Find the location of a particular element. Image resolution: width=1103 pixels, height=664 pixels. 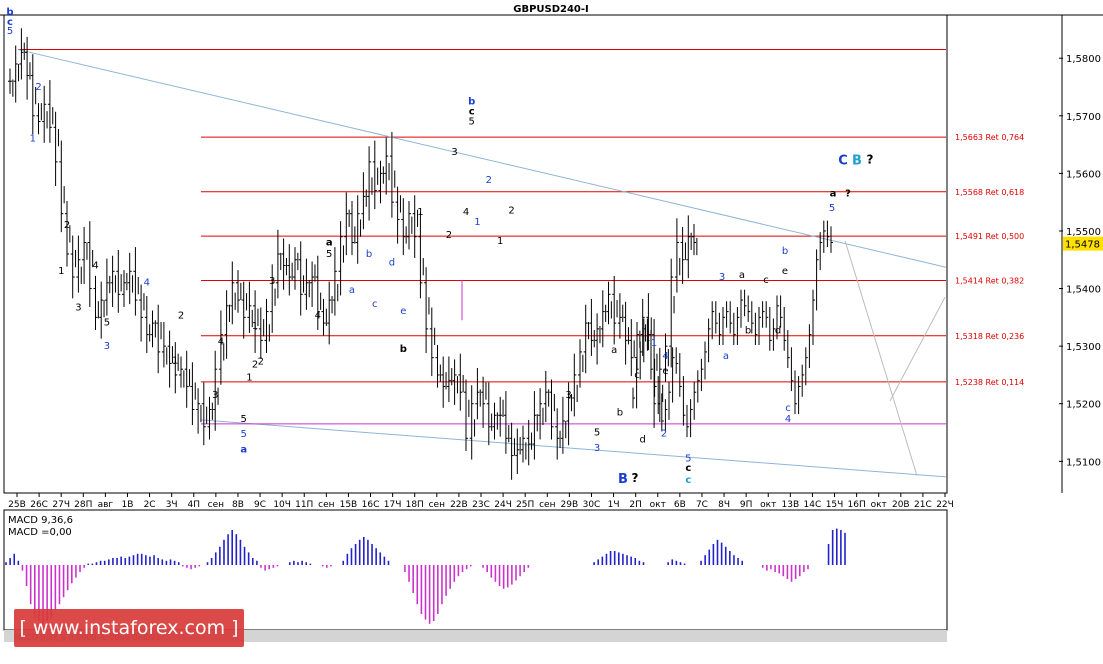

time-tick-label: 28П is located at coordinates (83, 505).